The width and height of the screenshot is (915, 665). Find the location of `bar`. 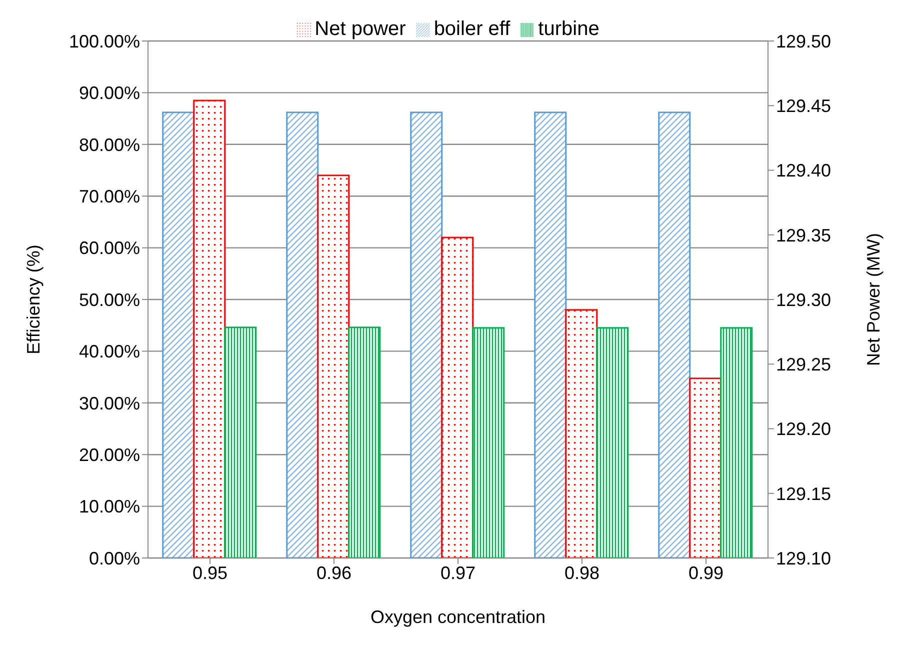

bar is located at coordinates (674, 335).